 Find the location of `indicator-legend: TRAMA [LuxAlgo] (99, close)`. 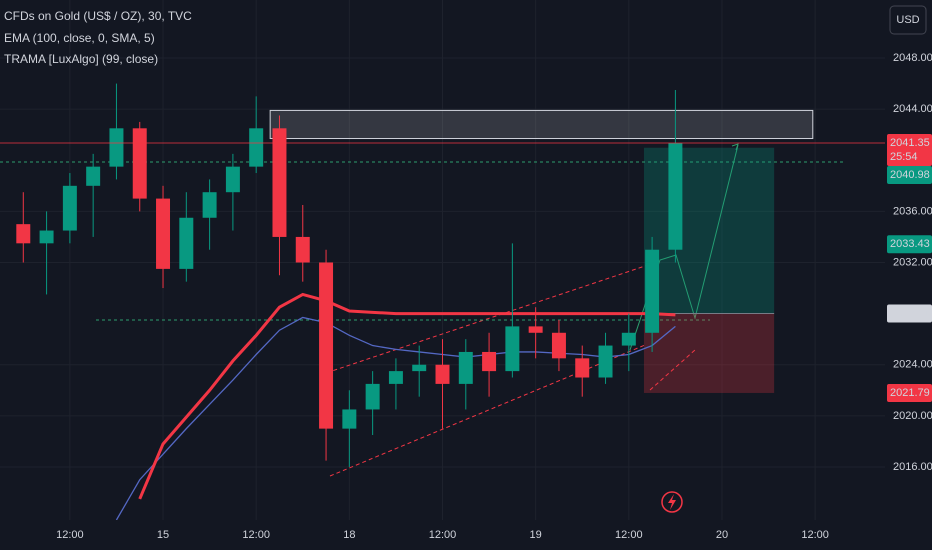

indicator-legend: TRAMA [LuxAlgo] (99, close) is located at coordinates (81, 59).